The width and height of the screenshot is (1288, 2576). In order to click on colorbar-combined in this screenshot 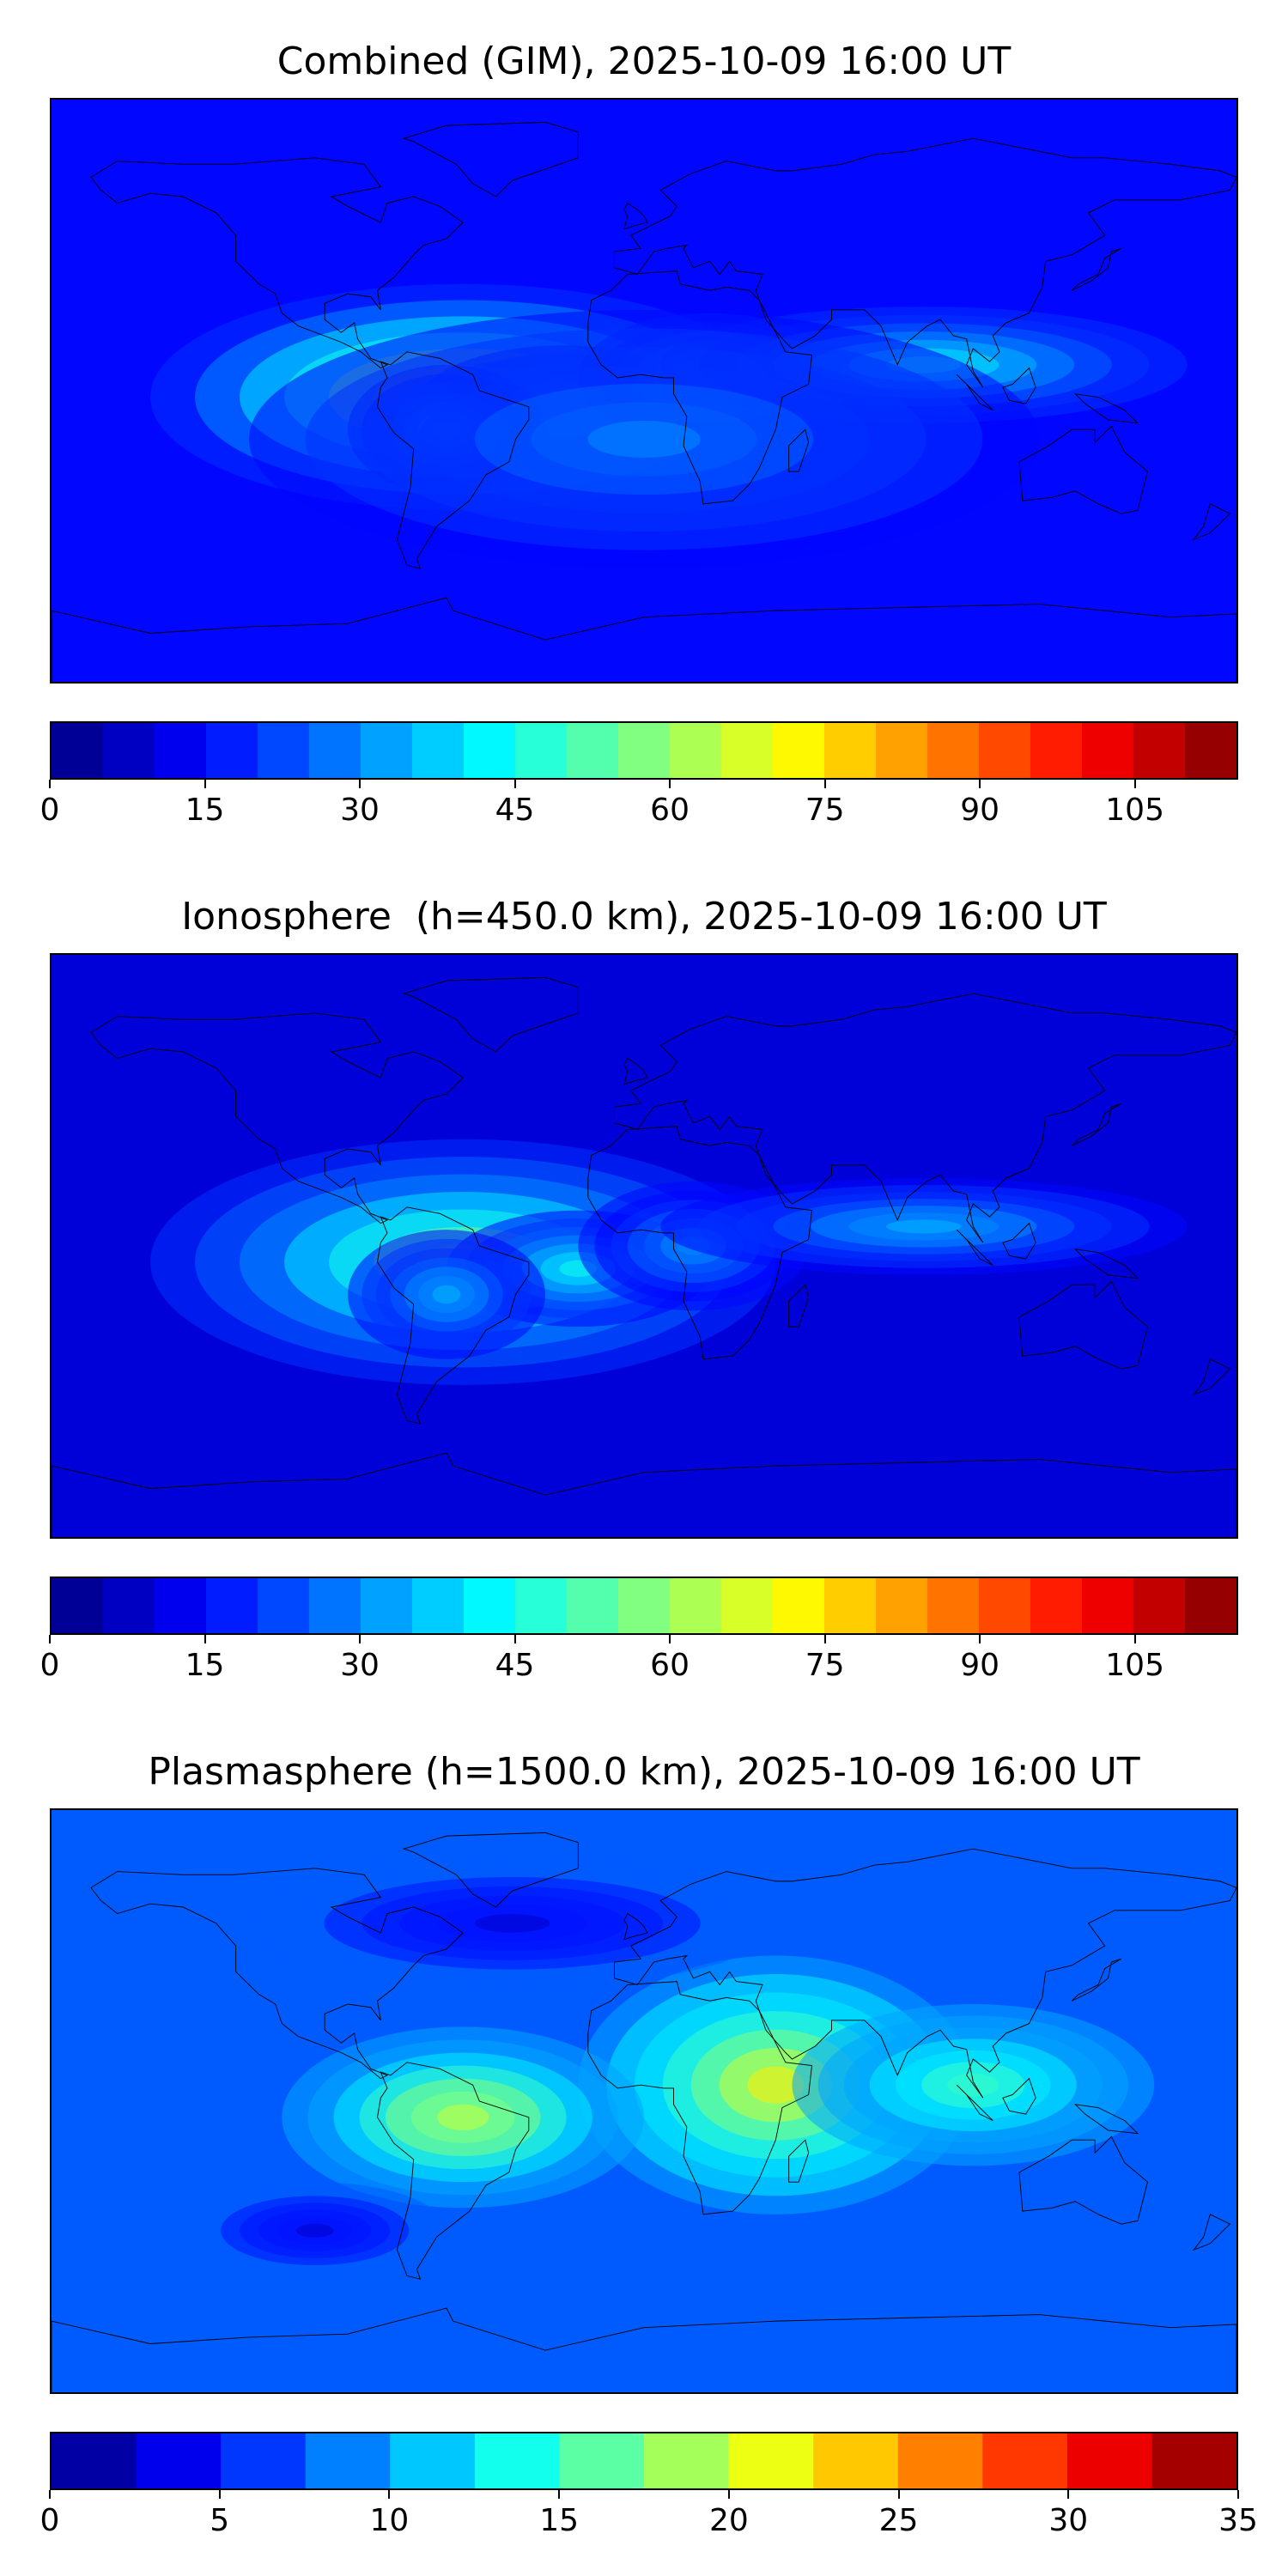, I will do `click(644, 750)`.